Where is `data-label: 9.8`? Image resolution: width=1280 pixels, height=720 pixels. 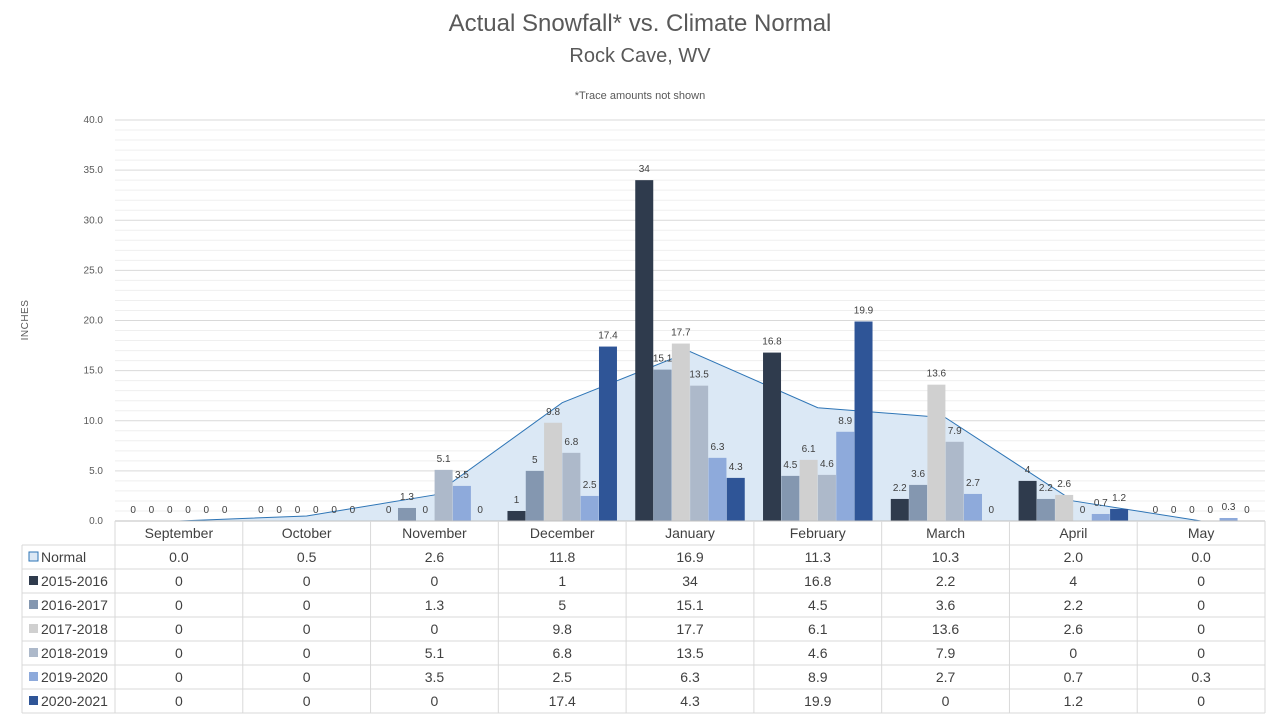
data-label: 9.8 is located at coordinates (553, 412).